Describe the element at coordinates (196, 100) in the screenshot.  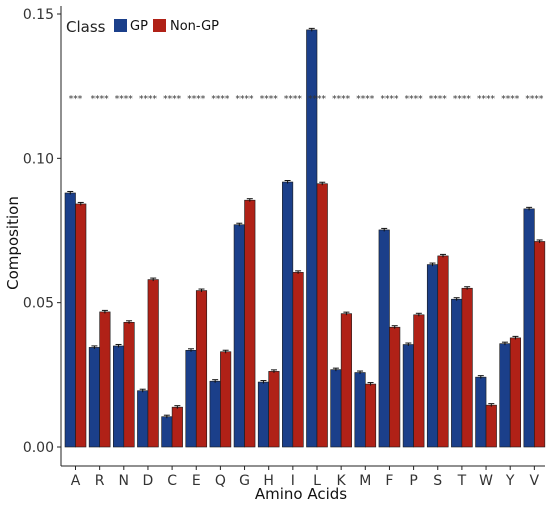
I see `significance-label-e: ****` at that location.